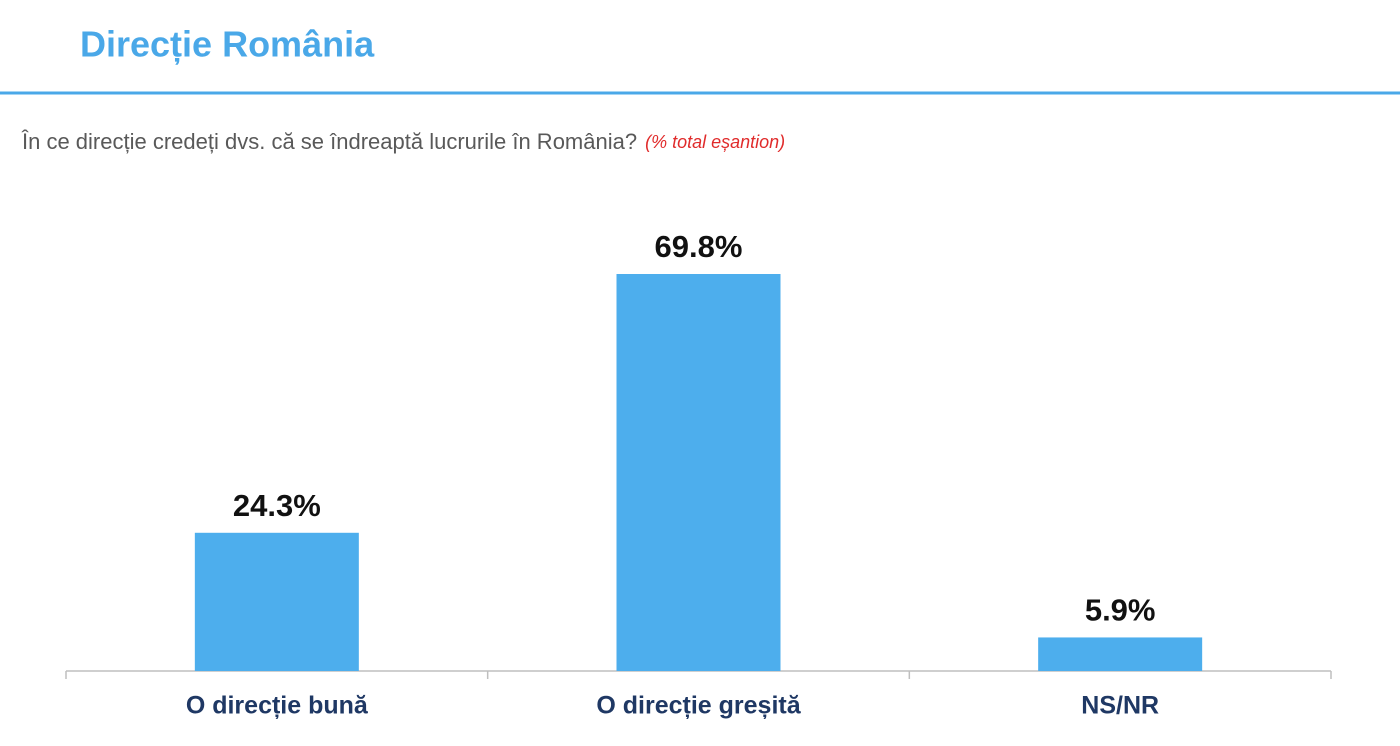  I want to click on x-tick-label: NS/NR, so click(1120, 706).